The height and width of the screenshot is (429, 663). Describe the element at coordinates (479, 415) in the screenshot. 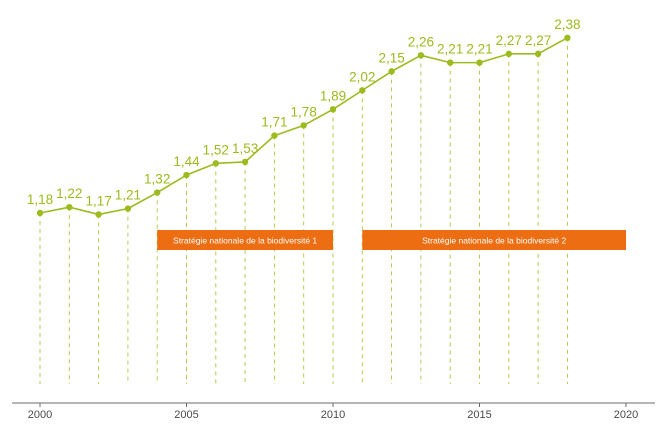

I see `x-tick-label: 2015` at that location.